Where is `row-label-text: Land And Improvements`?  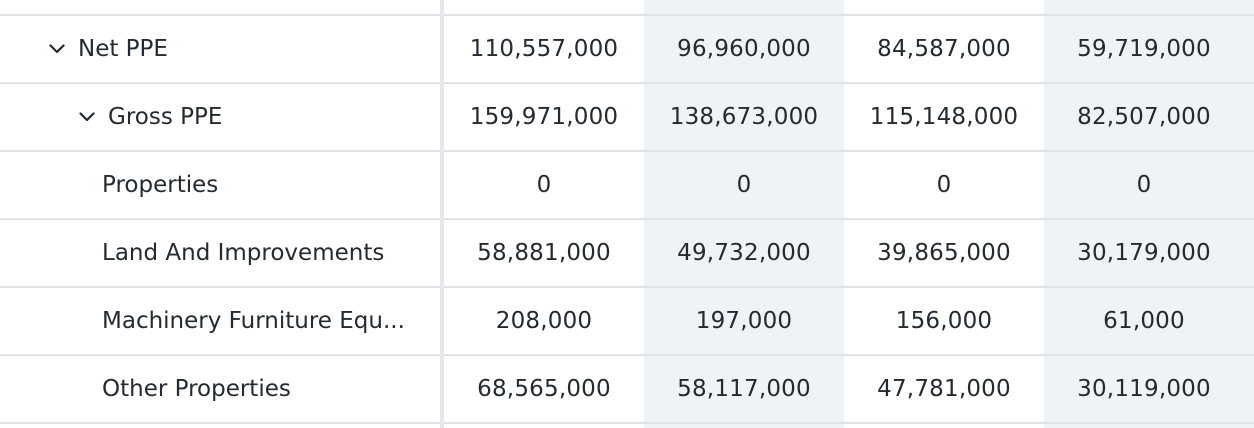
row-label-text: Land And Improvements is located at coordinates (243, 253).